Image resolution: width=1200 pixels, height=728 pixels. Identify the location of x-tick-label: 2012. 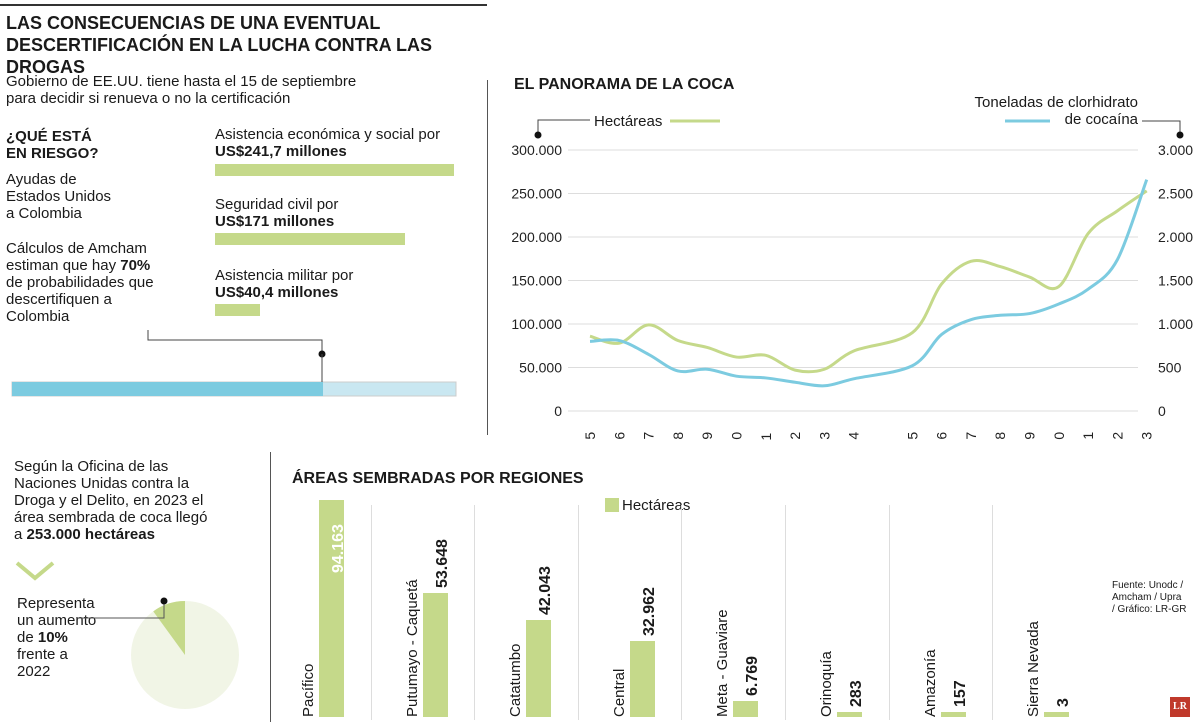
(795, 436).